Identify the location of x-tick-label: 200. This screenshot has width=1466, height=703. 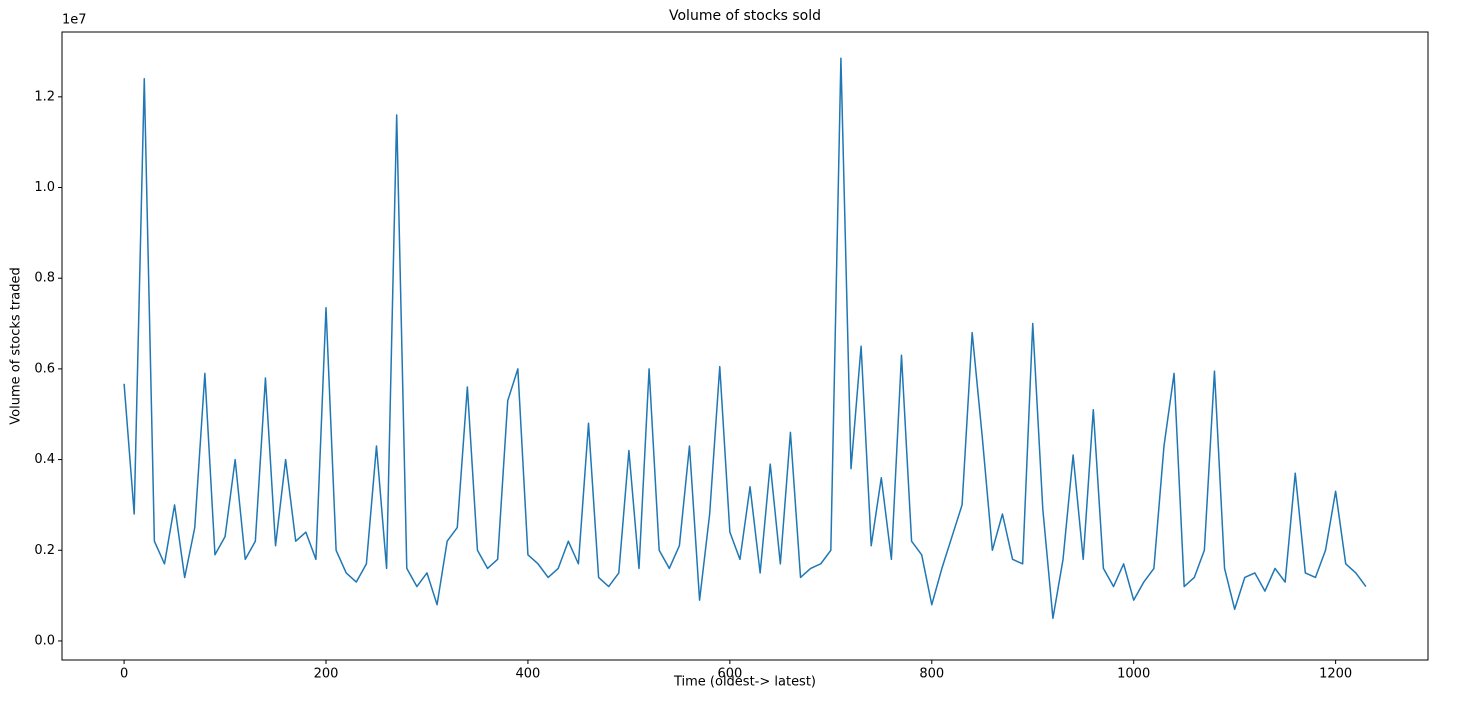
(326, 674).